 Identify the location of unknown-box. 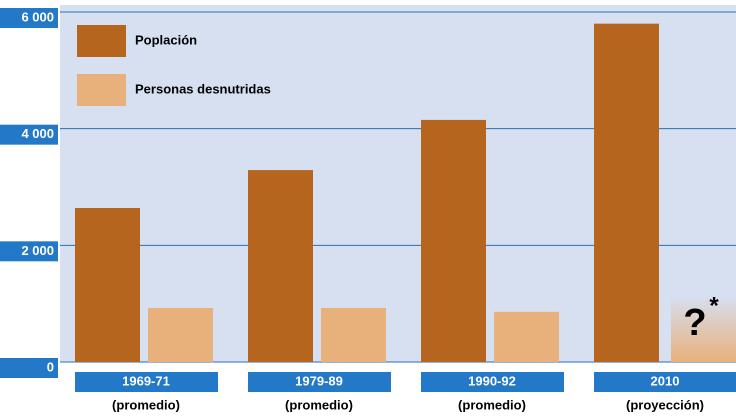
(703, 329).